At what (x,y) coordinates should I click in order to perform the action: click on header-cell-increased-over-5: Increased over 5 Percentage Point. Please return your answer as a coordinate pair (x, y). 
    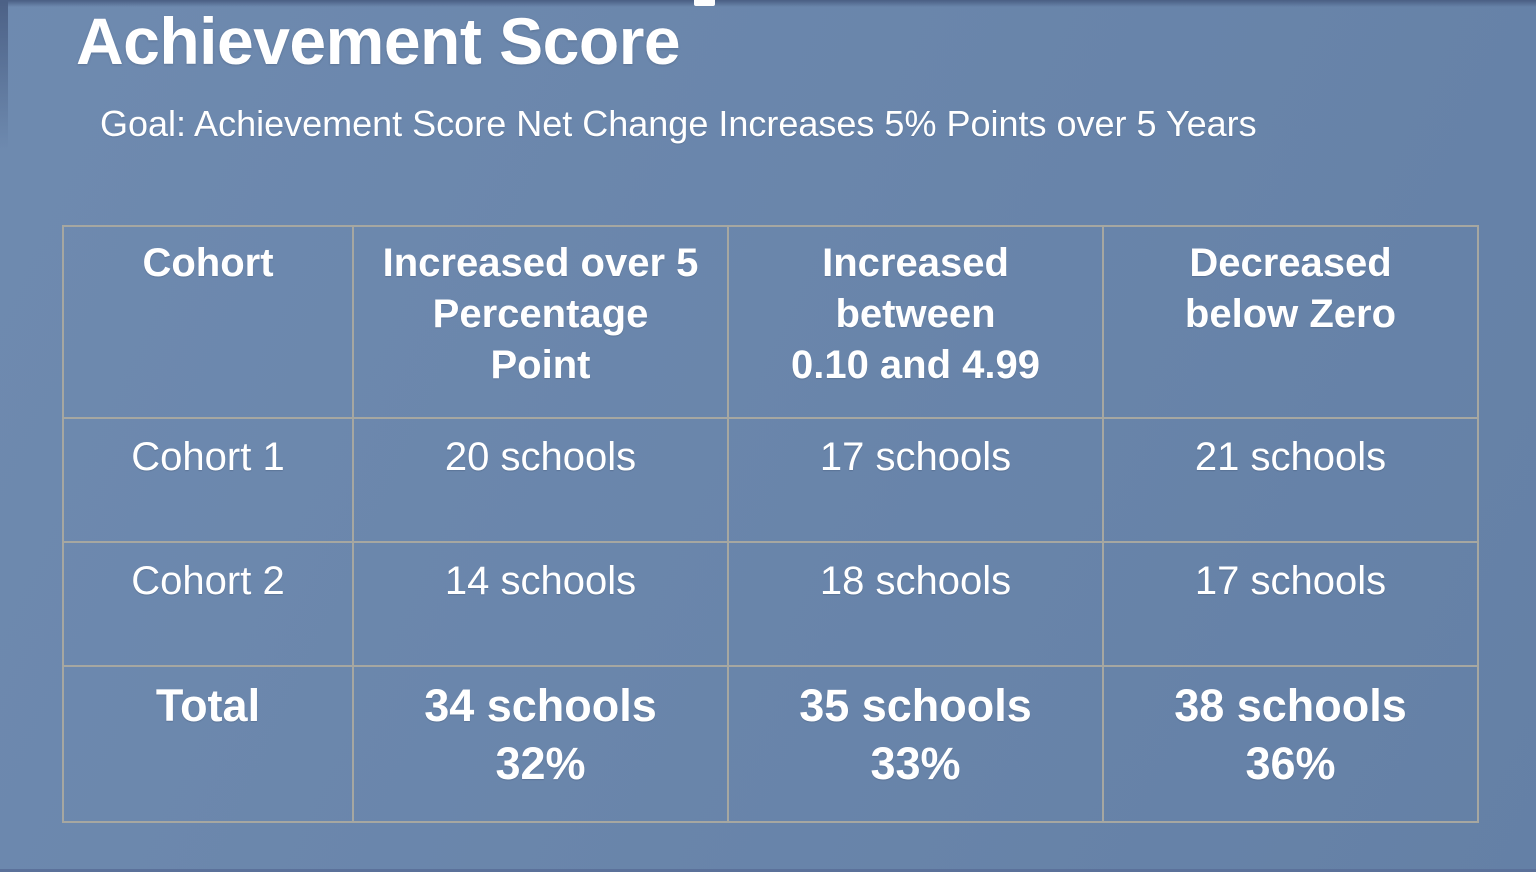
    Looking at the image, I should click on (540, 322).